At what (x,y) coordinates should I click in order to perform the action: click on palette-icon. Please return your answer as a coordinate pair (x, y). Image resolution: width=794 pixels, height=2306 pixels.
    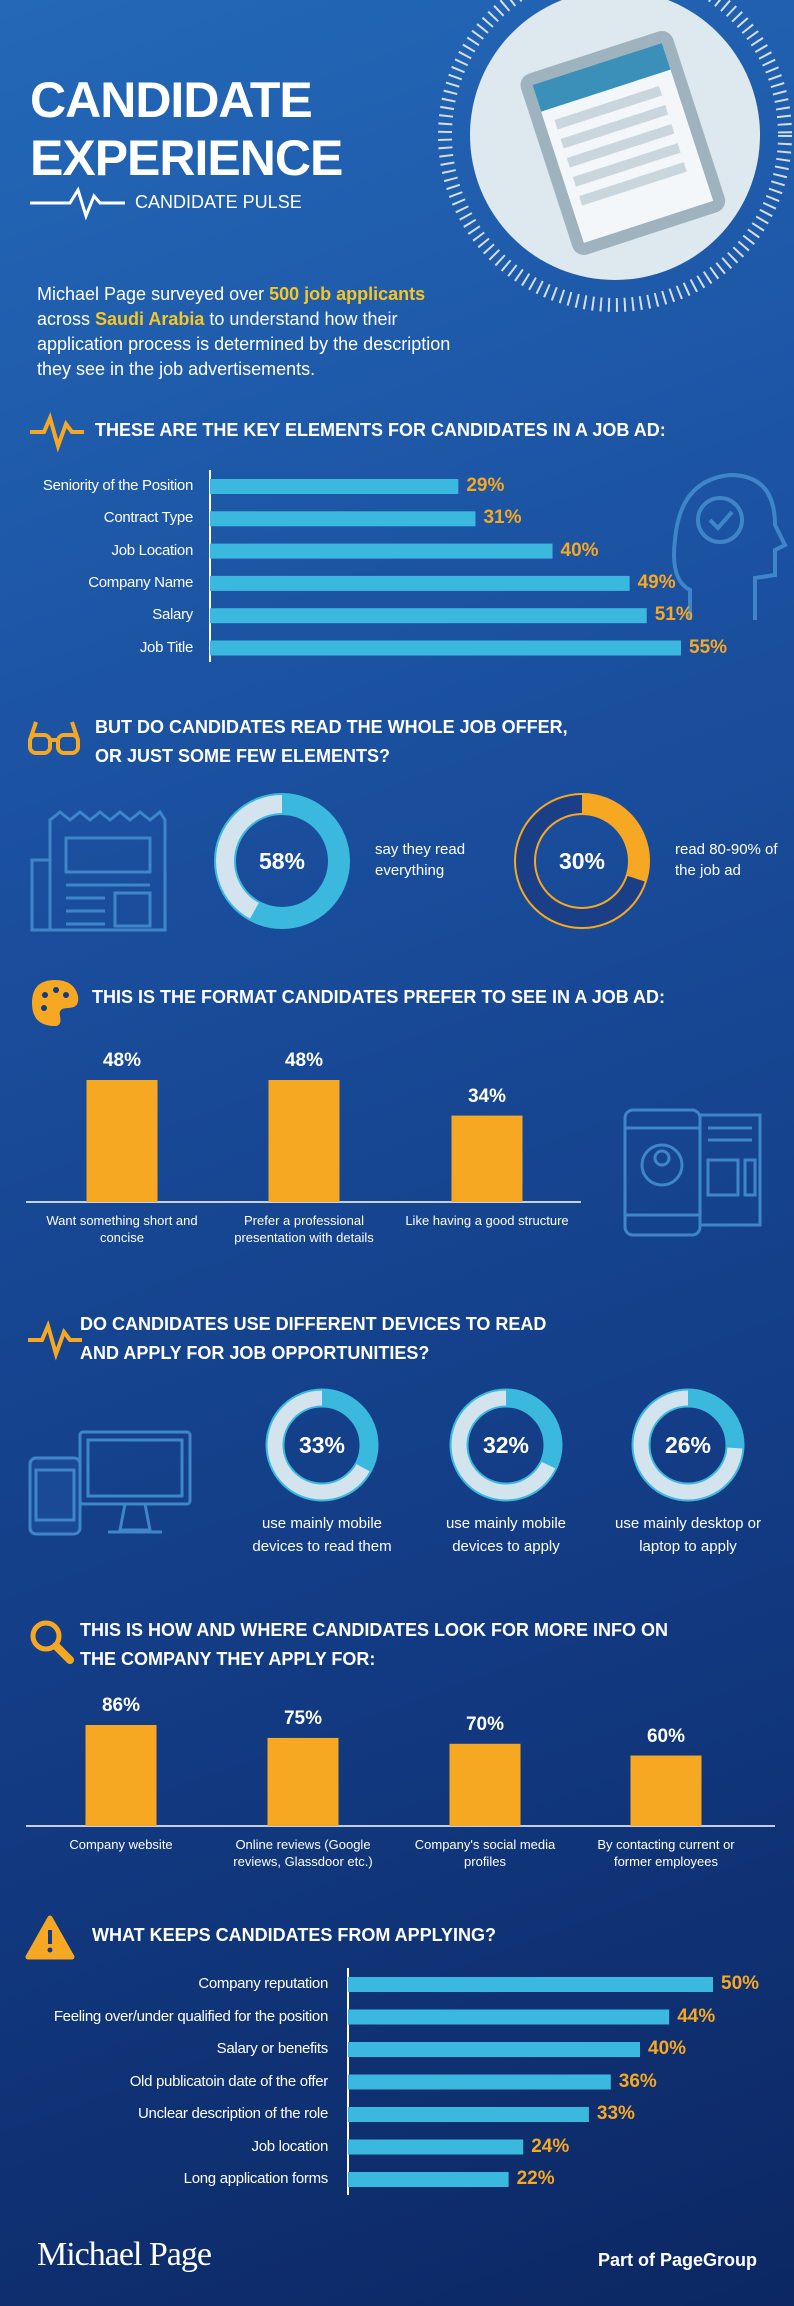
    Looking at the image, I should click on (55, 1003).